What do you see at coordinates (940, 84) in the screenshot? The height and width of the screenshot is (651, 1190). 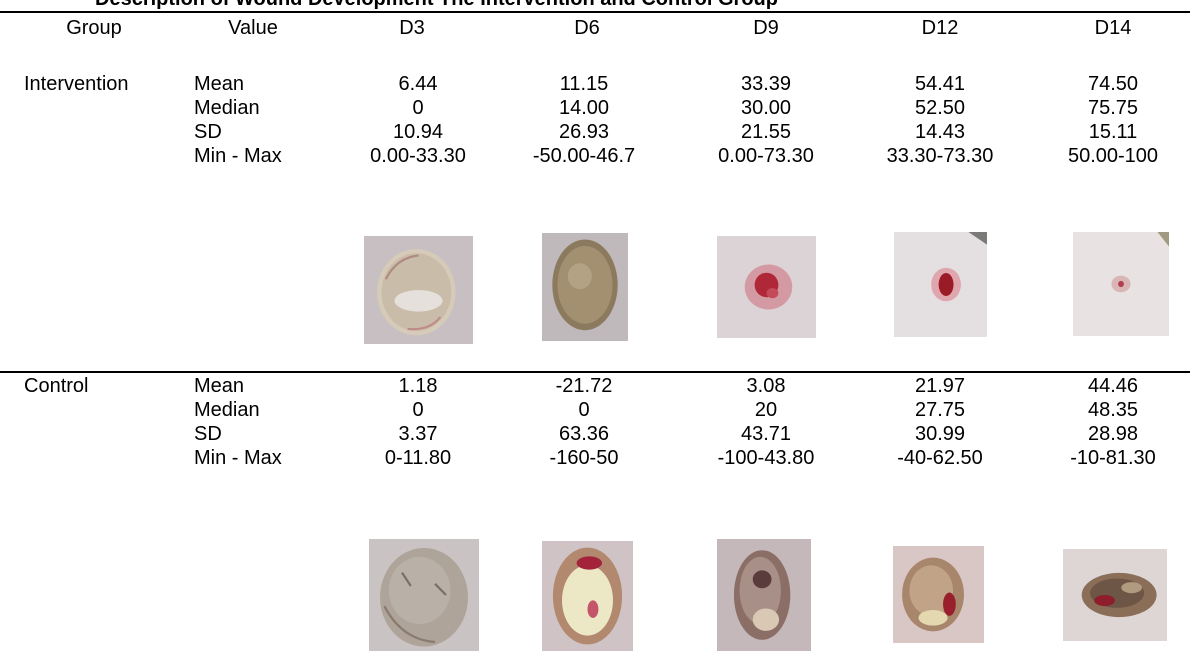 I see `cell-value: 54.41` at bounding box center [940, 84].